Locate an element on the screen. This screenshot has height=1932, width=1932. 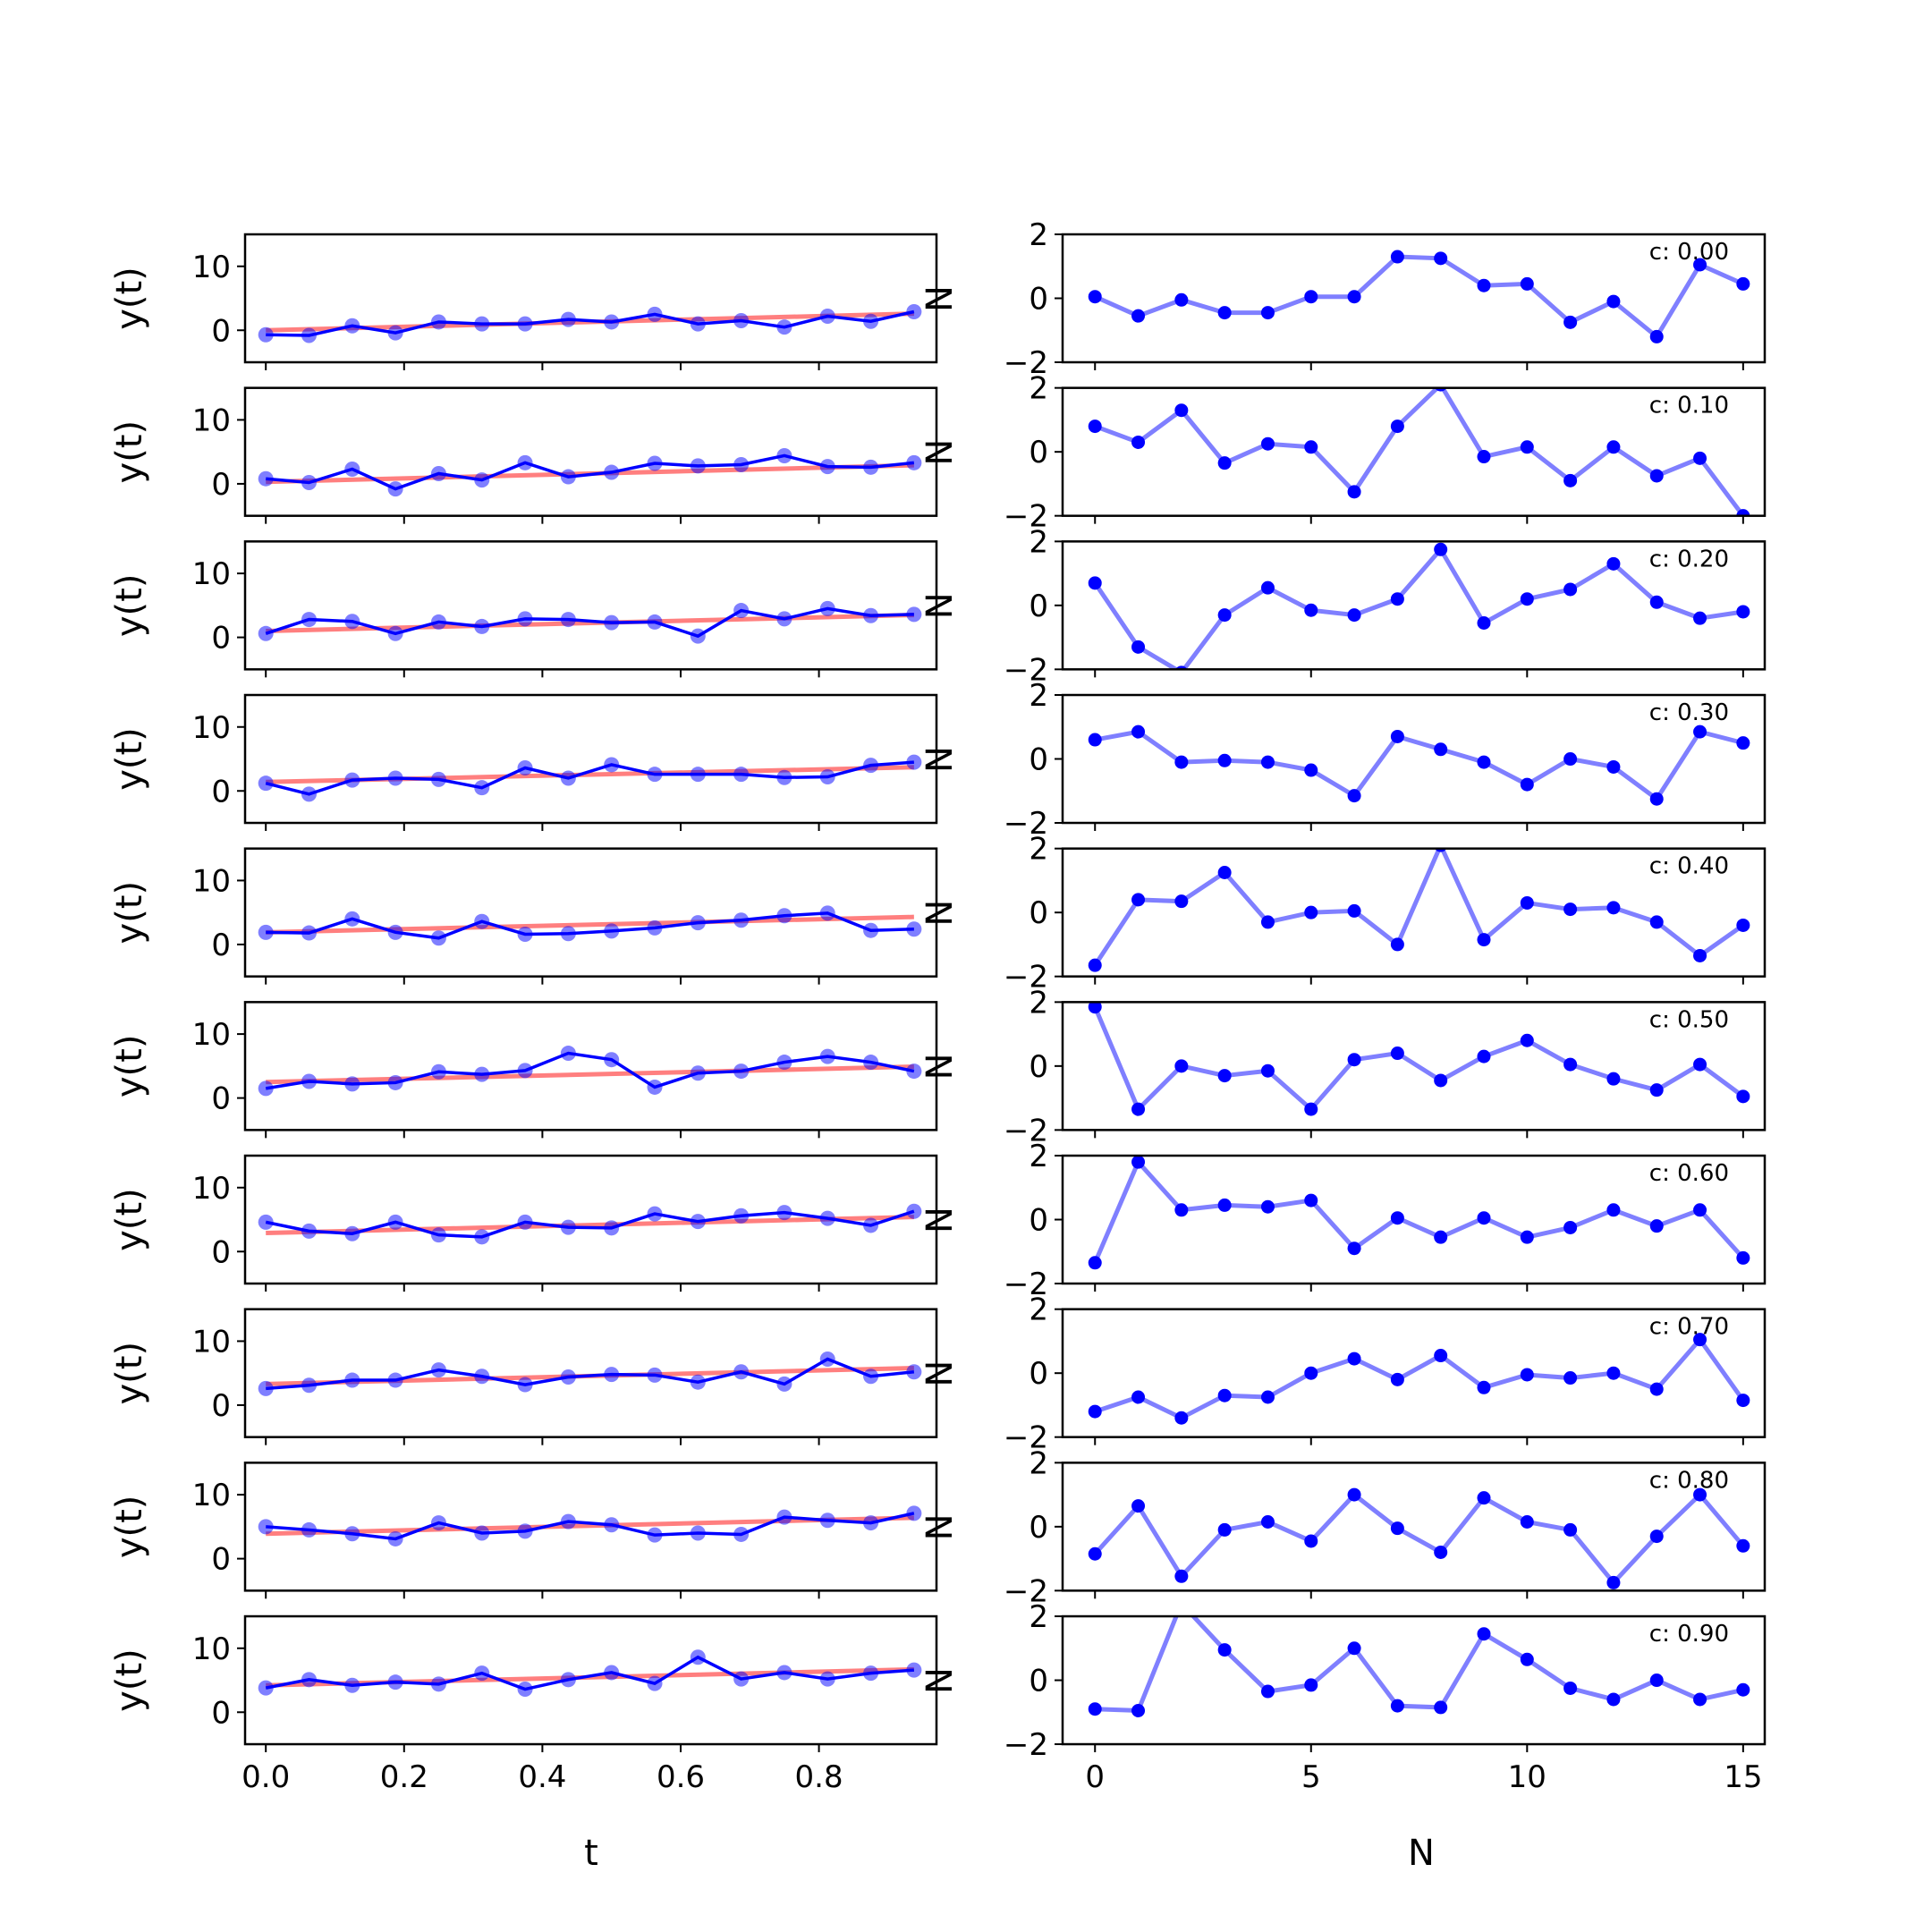
left-panel: 0 10 0.0 0.2 0.4 0.6 0.8 y(t) is located at coordinates (523, 1704).